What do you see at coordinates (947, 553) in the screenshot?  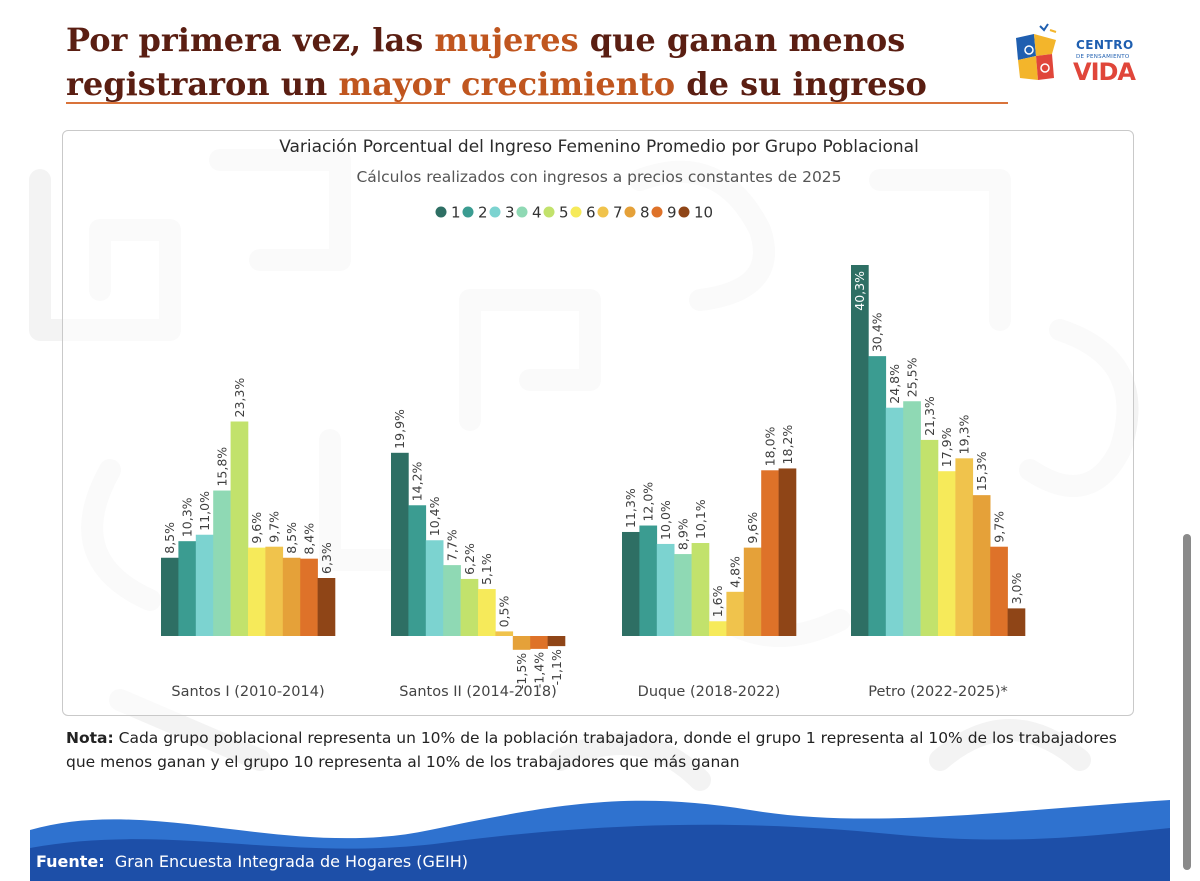 I see `bar-petro-2022-2025-g6` at bounding box center [947, 553].